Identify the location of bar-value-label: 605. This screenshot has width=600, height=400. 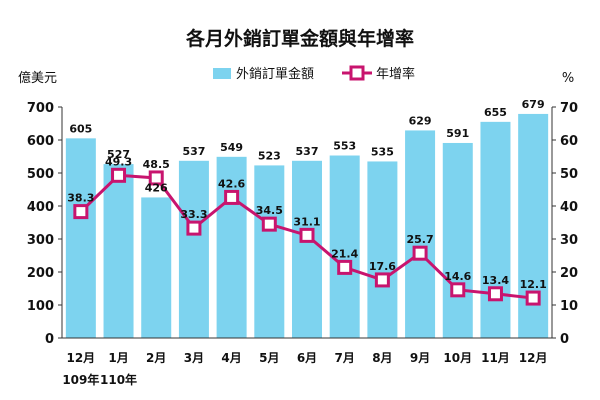
(80, 128).